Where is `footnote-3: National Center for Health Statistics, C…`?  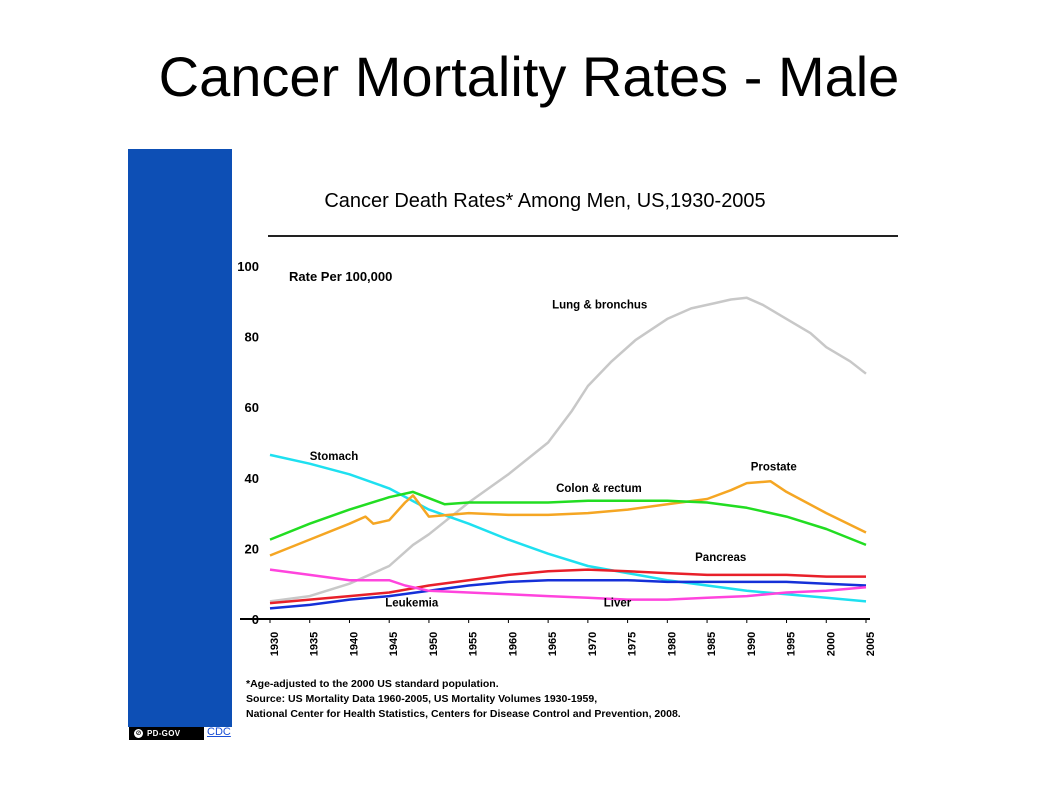
footnote-3: National Center for Health Statistics, C… is located at coordinates (463, 714).